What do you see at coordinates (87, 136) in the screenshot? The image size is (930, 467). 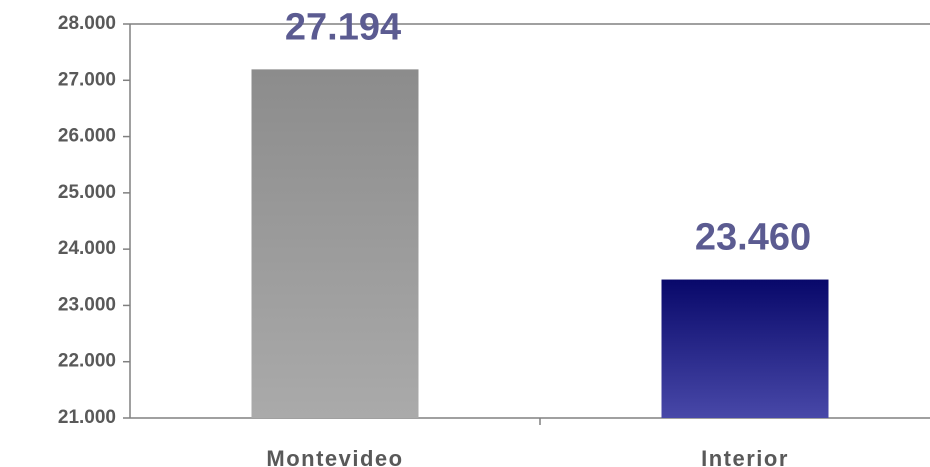 I see `y-tick-label: 26.000` at bounding box center [87, 136].